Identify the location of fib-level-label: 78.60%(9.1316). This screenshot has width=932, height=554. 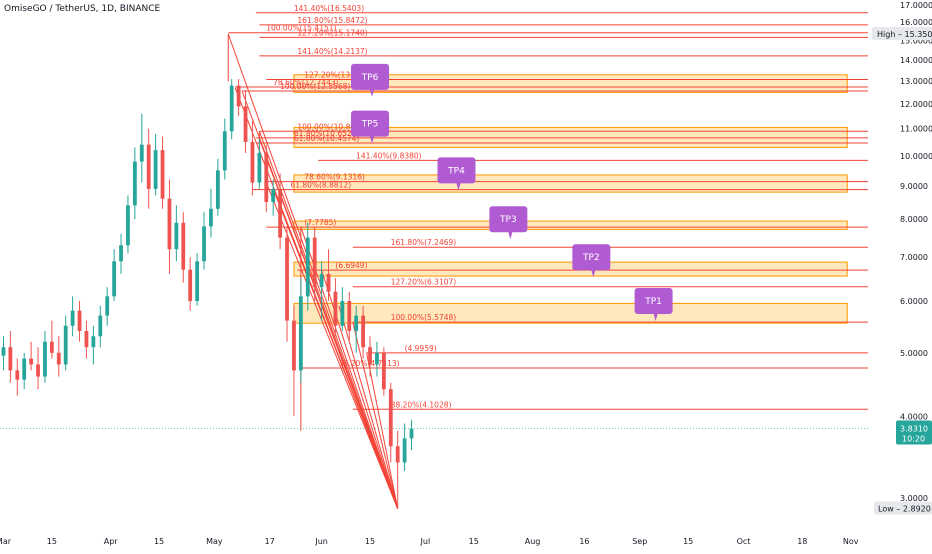
(334, 177).